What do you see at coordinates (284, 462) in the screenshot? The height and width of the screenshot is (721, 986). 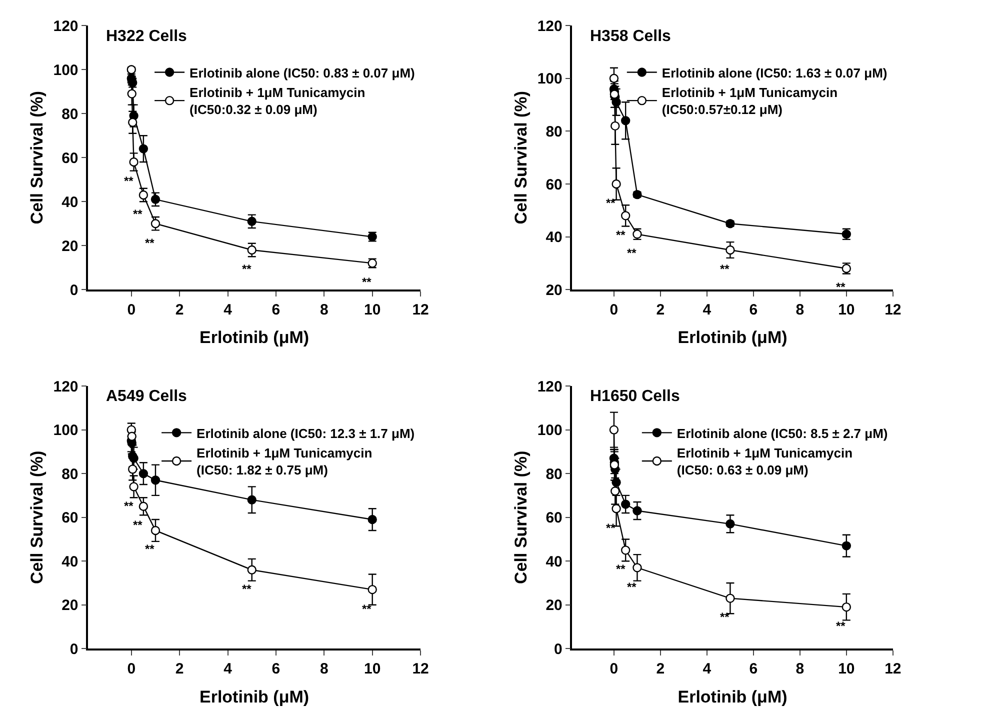 I see `legend-label: Erlotinib + 1μM Tunicamycin (IC50: 1.82 ± 0.75 μM)` at bounding box center [284, 462].